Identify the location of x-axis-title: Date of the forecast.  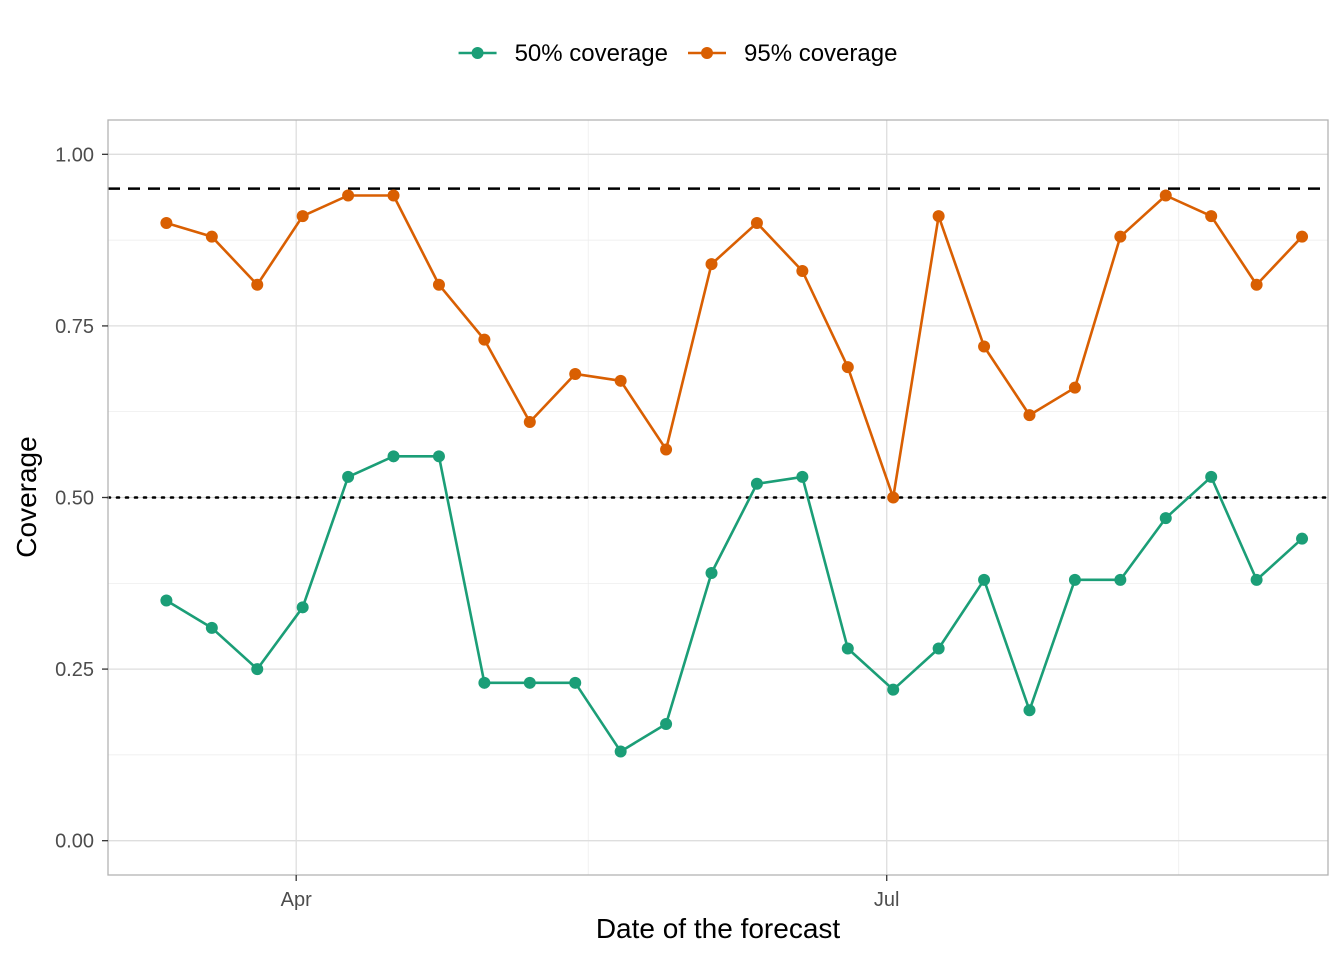
(718, 928).